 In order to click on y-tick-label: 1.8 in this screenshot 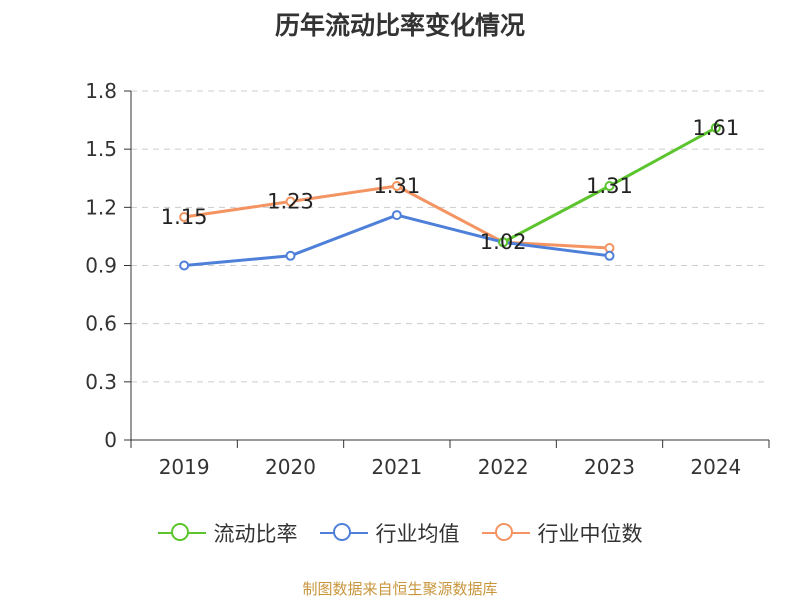, I will do `click(101, 91)`.